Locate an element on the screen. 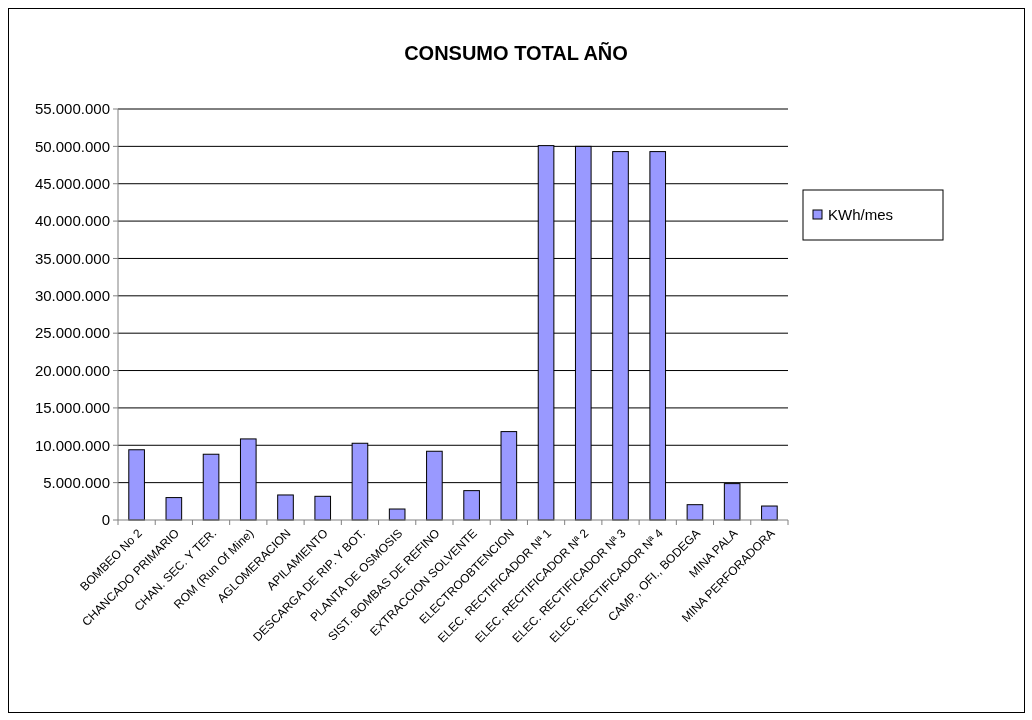  y-tick-label: 25.000.000 is located at coordinates (72, 333).